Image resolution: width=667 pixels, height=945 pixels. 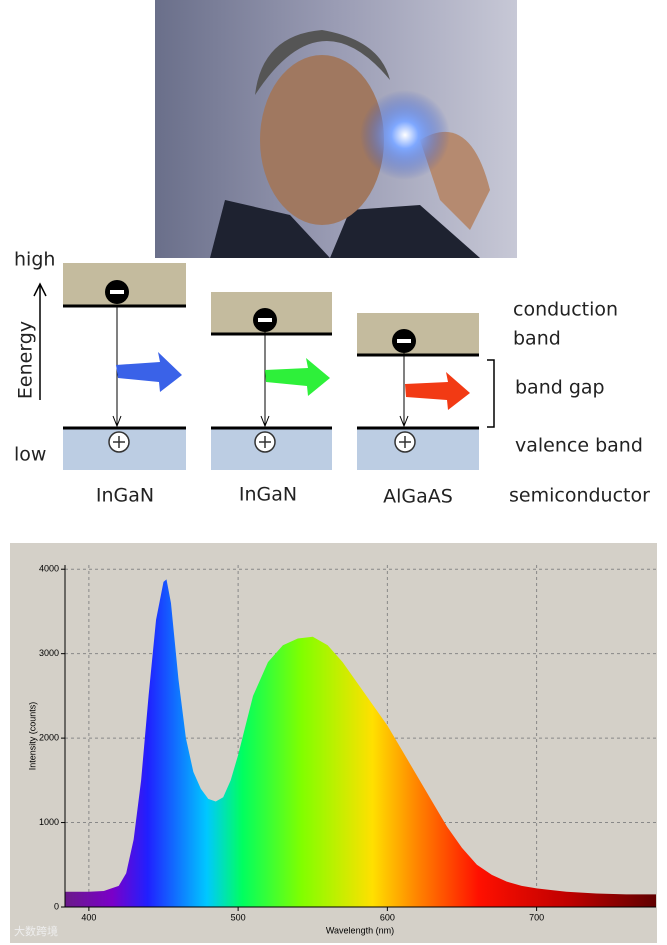 I want to click on y-axis-label: Intensity (counts), so click(x=32, y=736).